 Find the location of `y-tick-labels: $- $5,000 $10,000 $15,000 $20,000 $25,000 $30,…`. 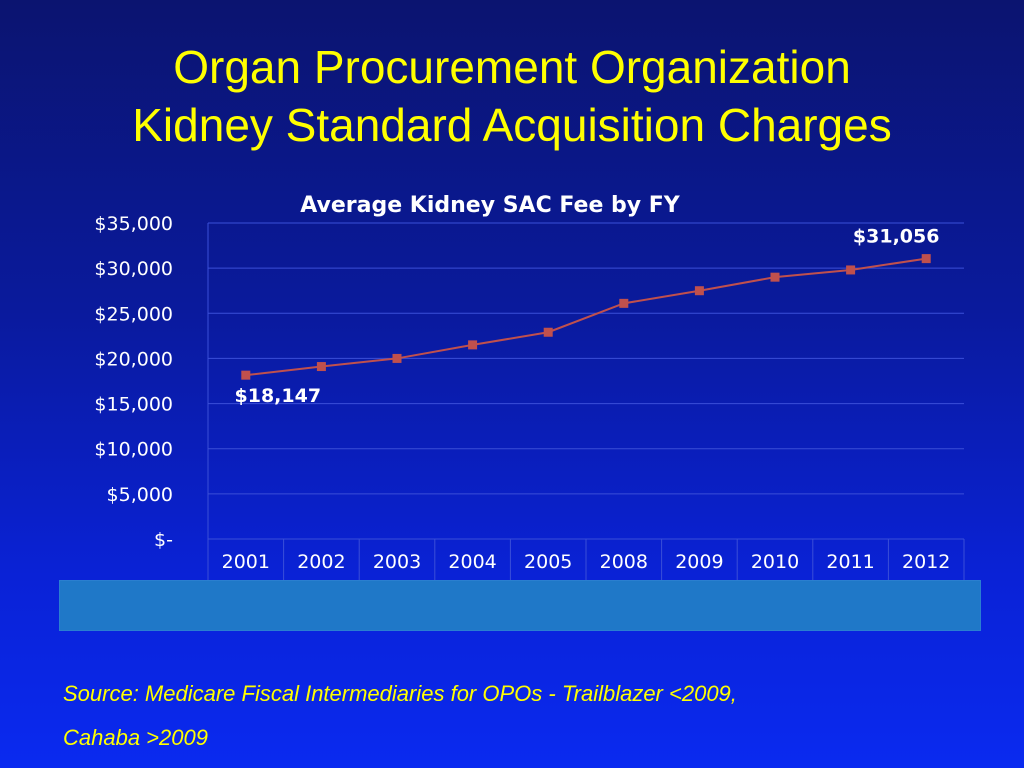

y-tick-labels: $- $5,000 $10,000 $15,000 $20,000 $25,000 $30,… is located at coordinates (133, 382).